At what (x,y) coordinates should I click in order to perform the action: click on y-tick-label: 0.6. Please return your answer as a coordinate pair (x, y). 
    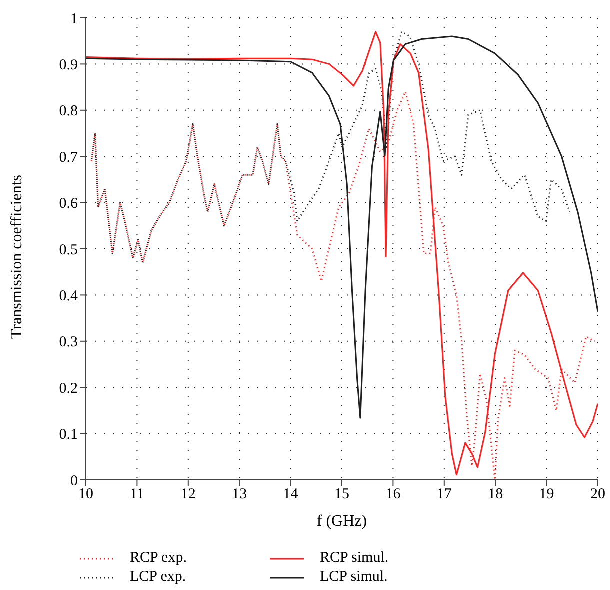
    Looking at the image, I should click on (68, 204).